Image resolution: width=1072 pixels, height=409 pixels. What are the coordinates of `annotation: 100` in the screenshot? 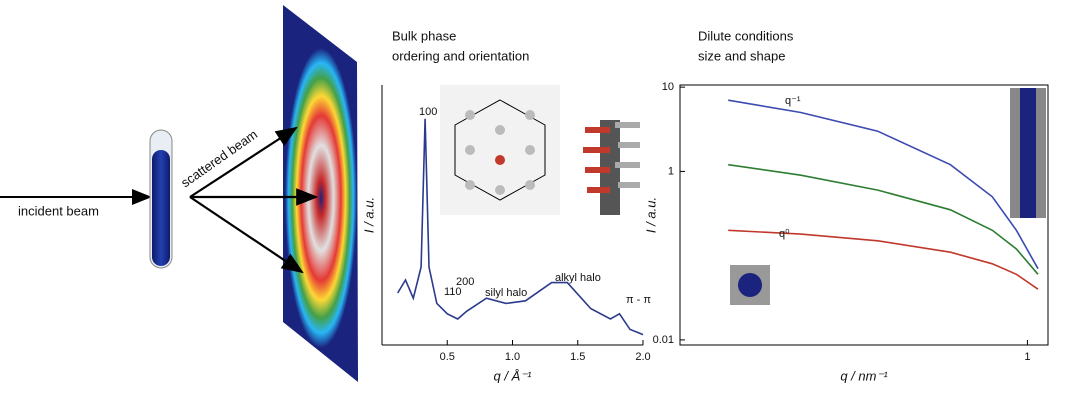 It's located at (428, 112).